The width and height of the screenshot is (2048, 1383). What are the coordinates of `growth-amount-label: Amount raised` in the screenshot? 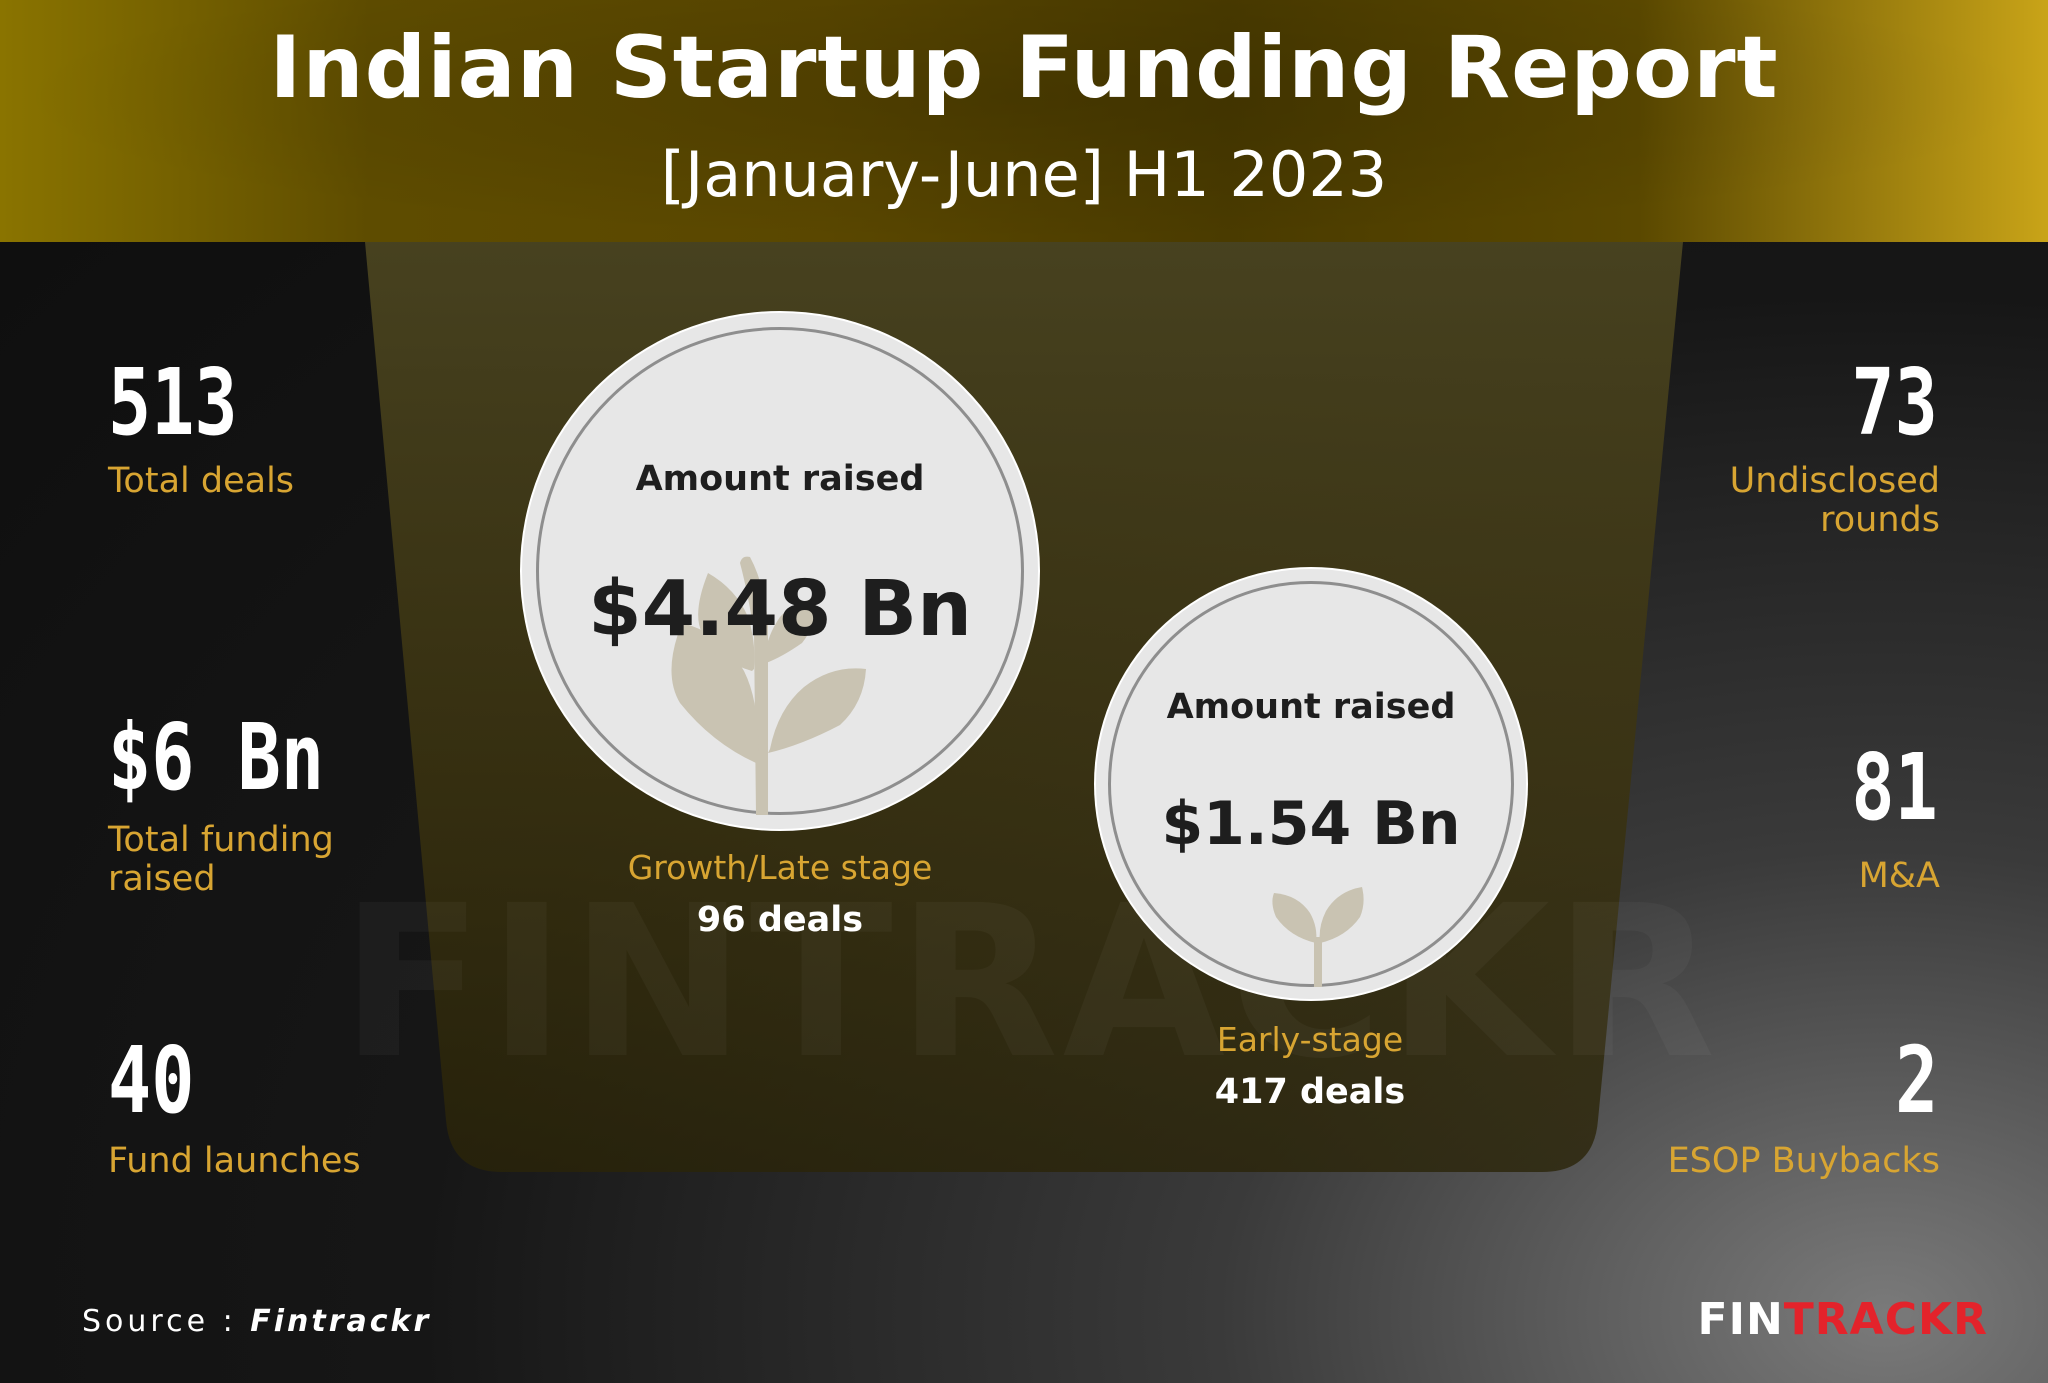 It's located at (780, 479).